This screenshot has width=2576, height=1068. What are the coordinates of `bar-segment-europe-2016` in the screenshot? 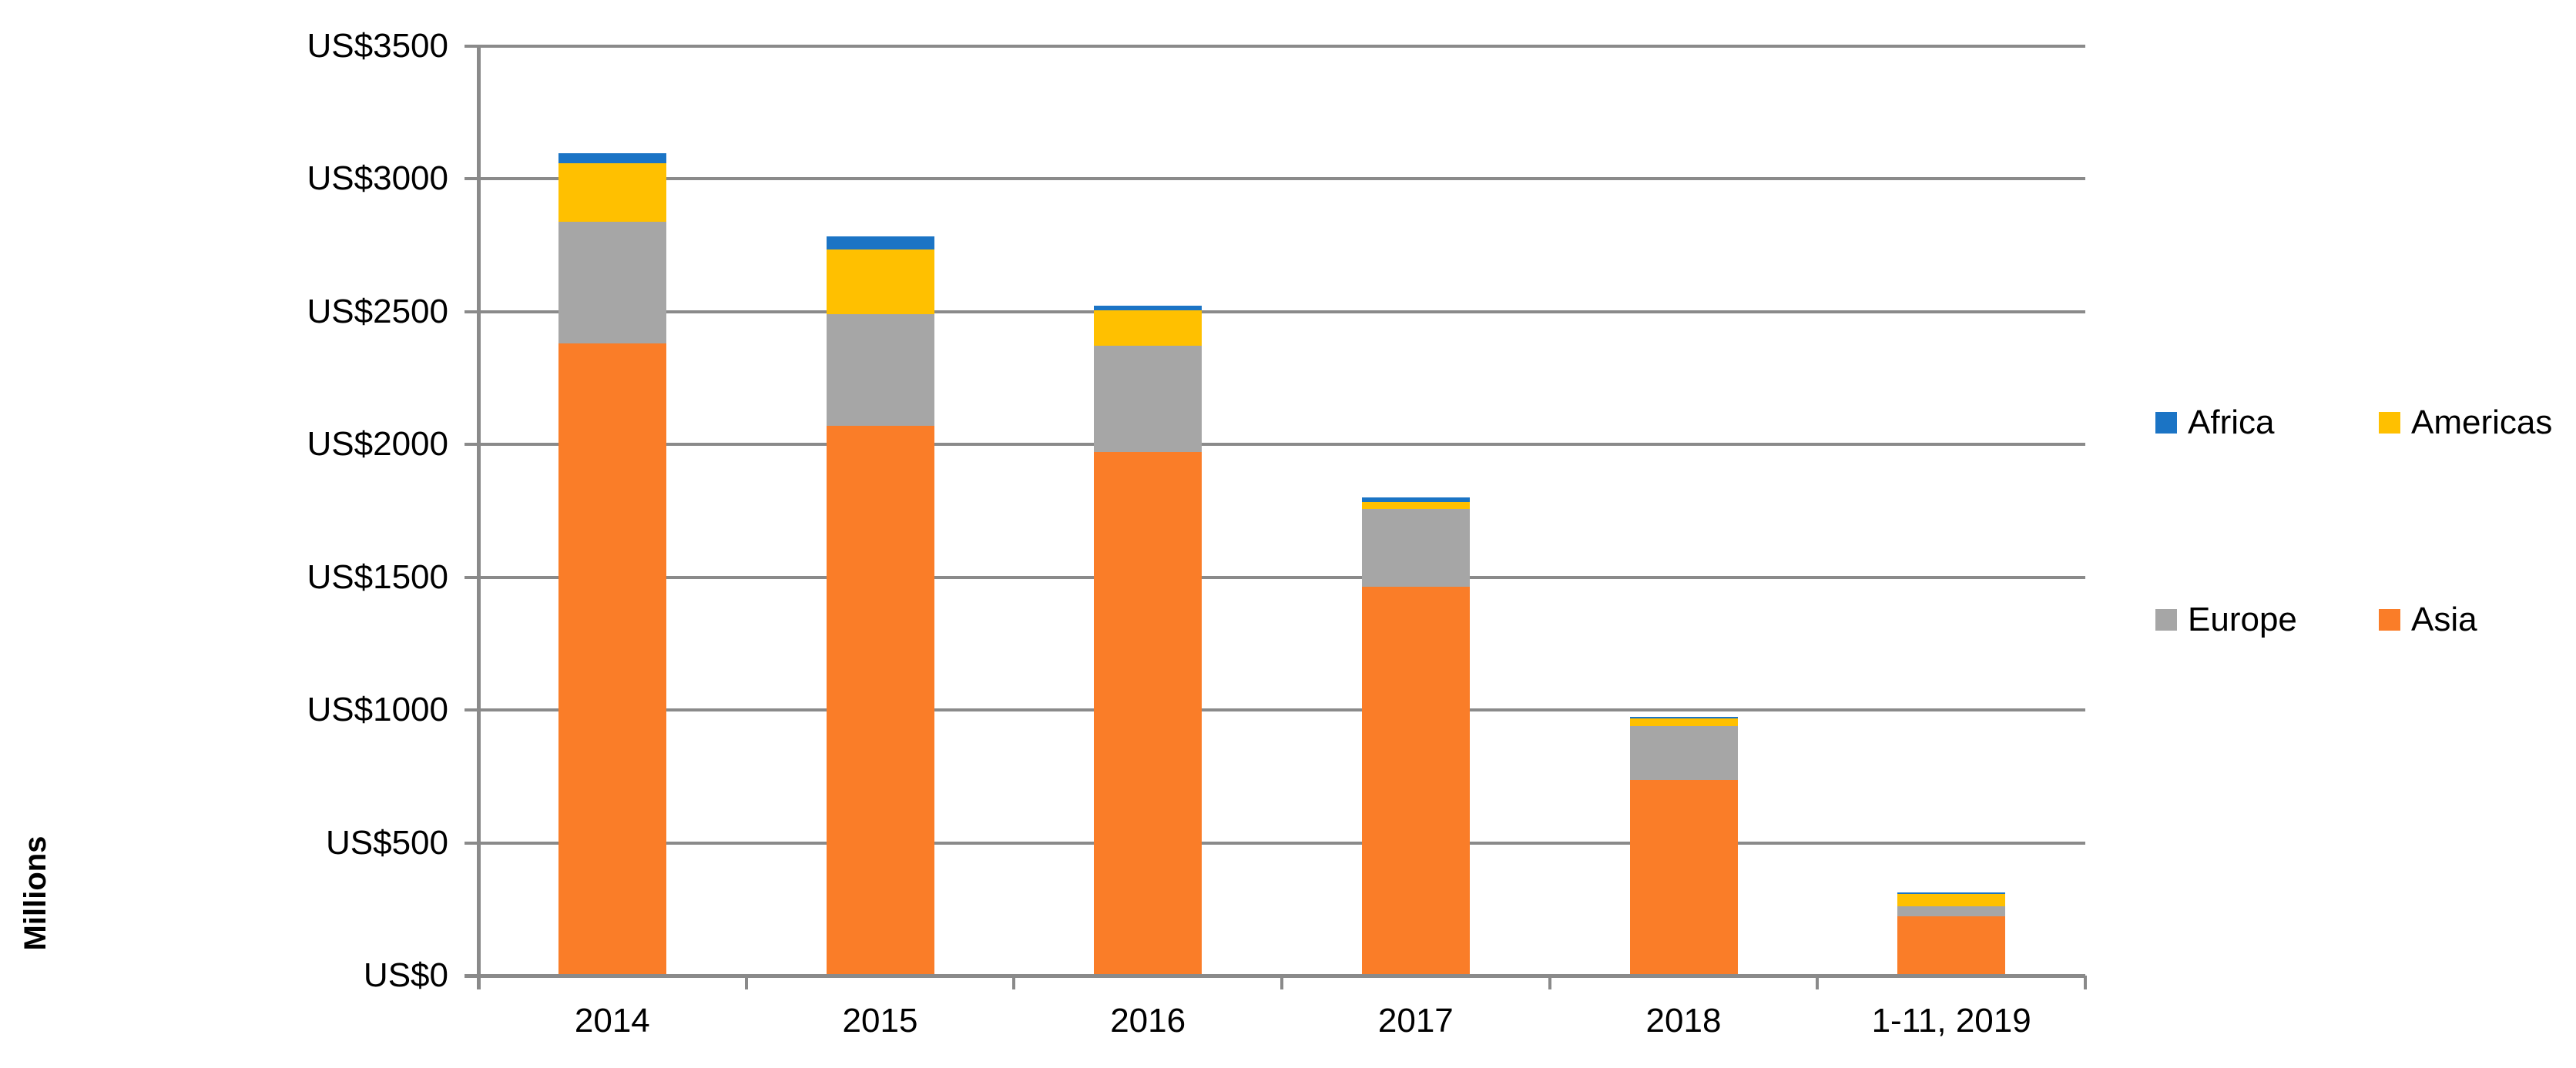 It's located at (1148, 399).